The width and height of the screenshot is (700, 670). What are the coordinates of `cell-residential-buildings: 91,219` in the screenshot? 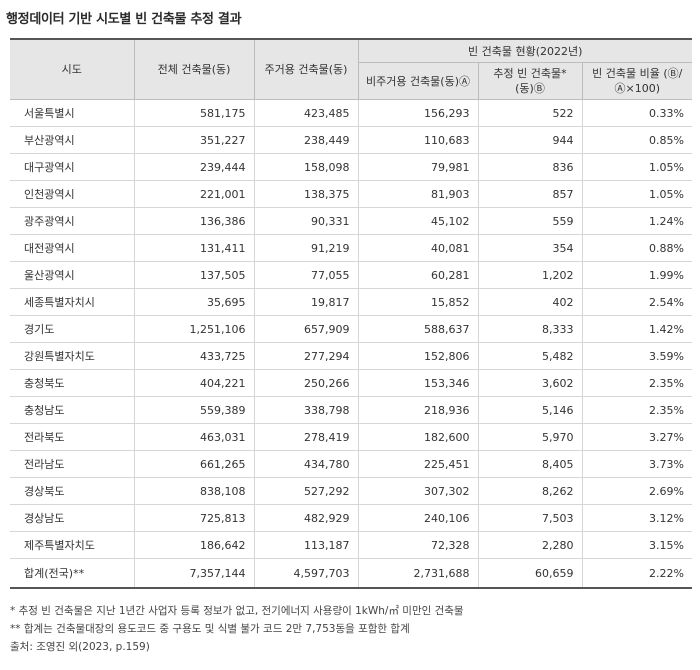 It's located at (306, 248).